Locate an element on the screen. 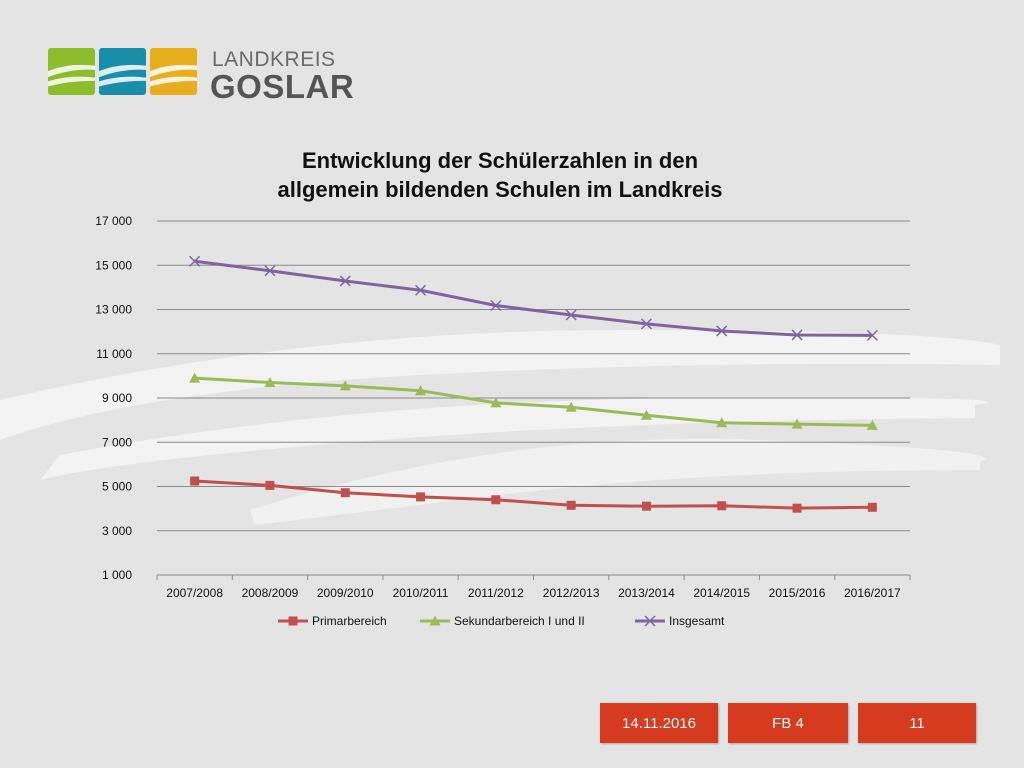 This screenshot has height=768, width=1024. x-tick-label: 2007/2008 is located at coordinates (194, 593).